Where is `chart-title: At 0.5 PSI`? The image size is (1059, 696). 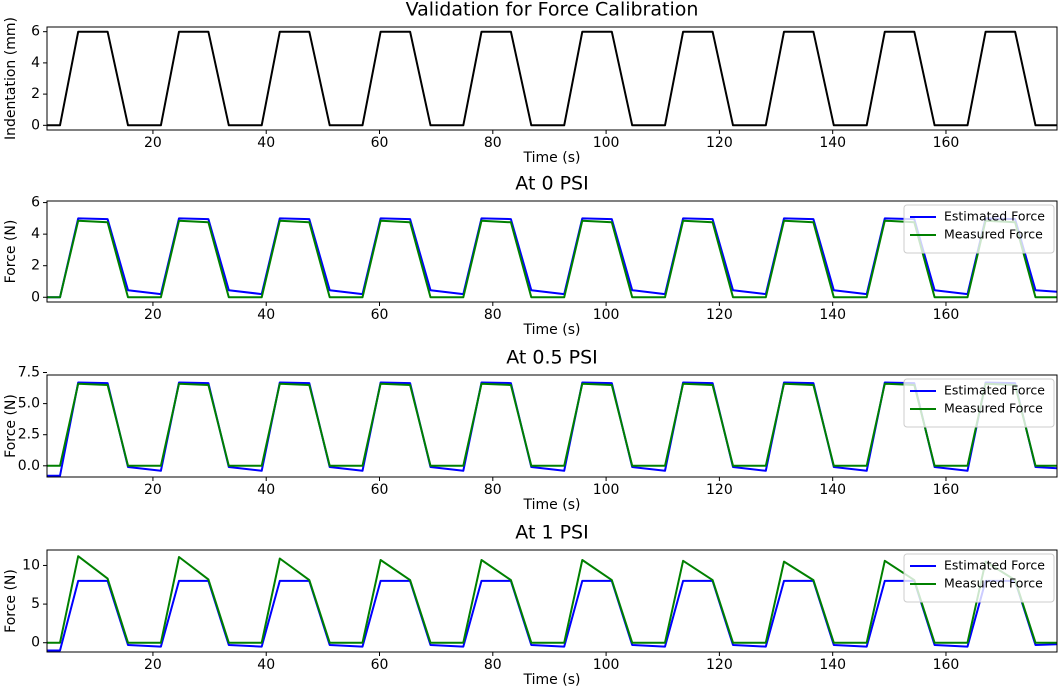
chart-title: At 0.5 PSI is located at coordinates (552, 358).